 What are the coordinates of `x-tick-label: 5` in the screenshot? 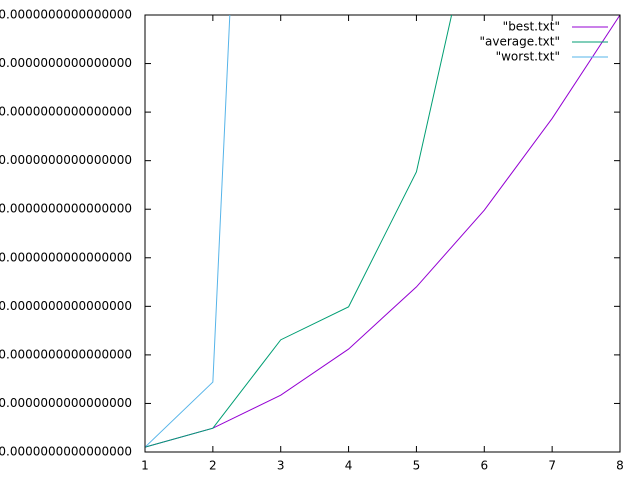 It's located at (417, 466).